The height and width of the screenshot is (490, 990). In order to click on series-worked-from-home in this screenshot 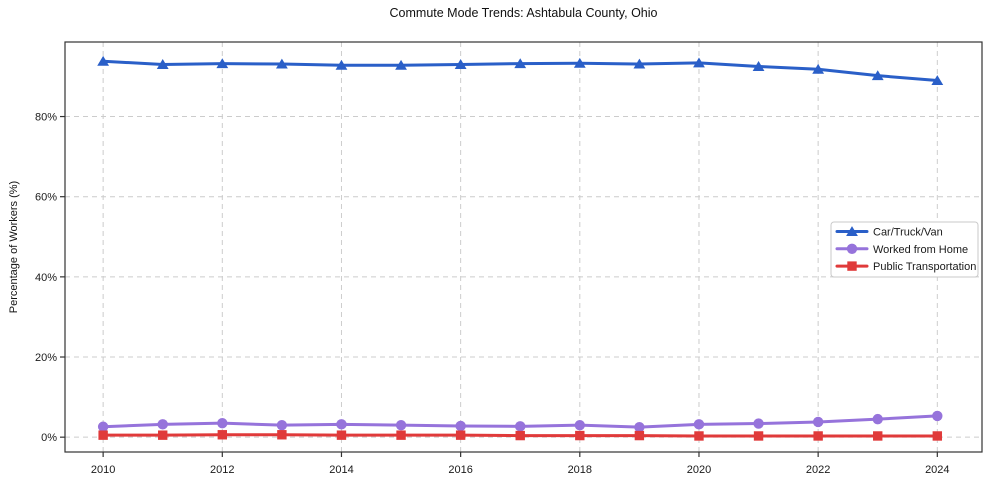, I will do `click(520, 421)`.